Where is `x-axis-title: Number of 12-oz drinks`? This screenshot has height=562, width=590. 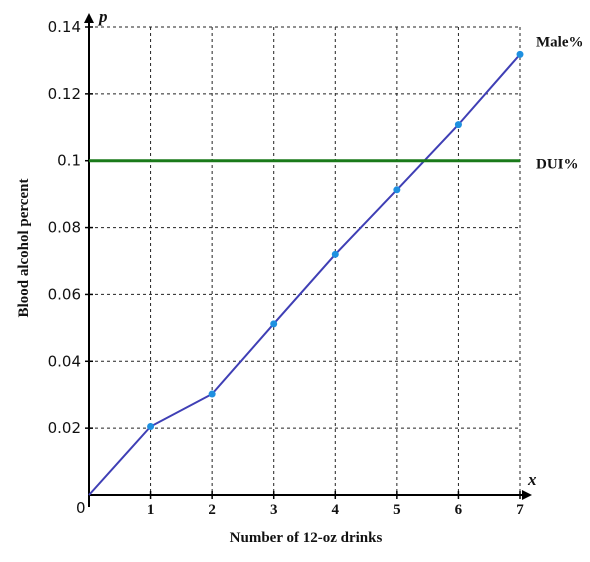
x-axis-title: Number of 12-oz drinks is located at coordinates (306, 538).